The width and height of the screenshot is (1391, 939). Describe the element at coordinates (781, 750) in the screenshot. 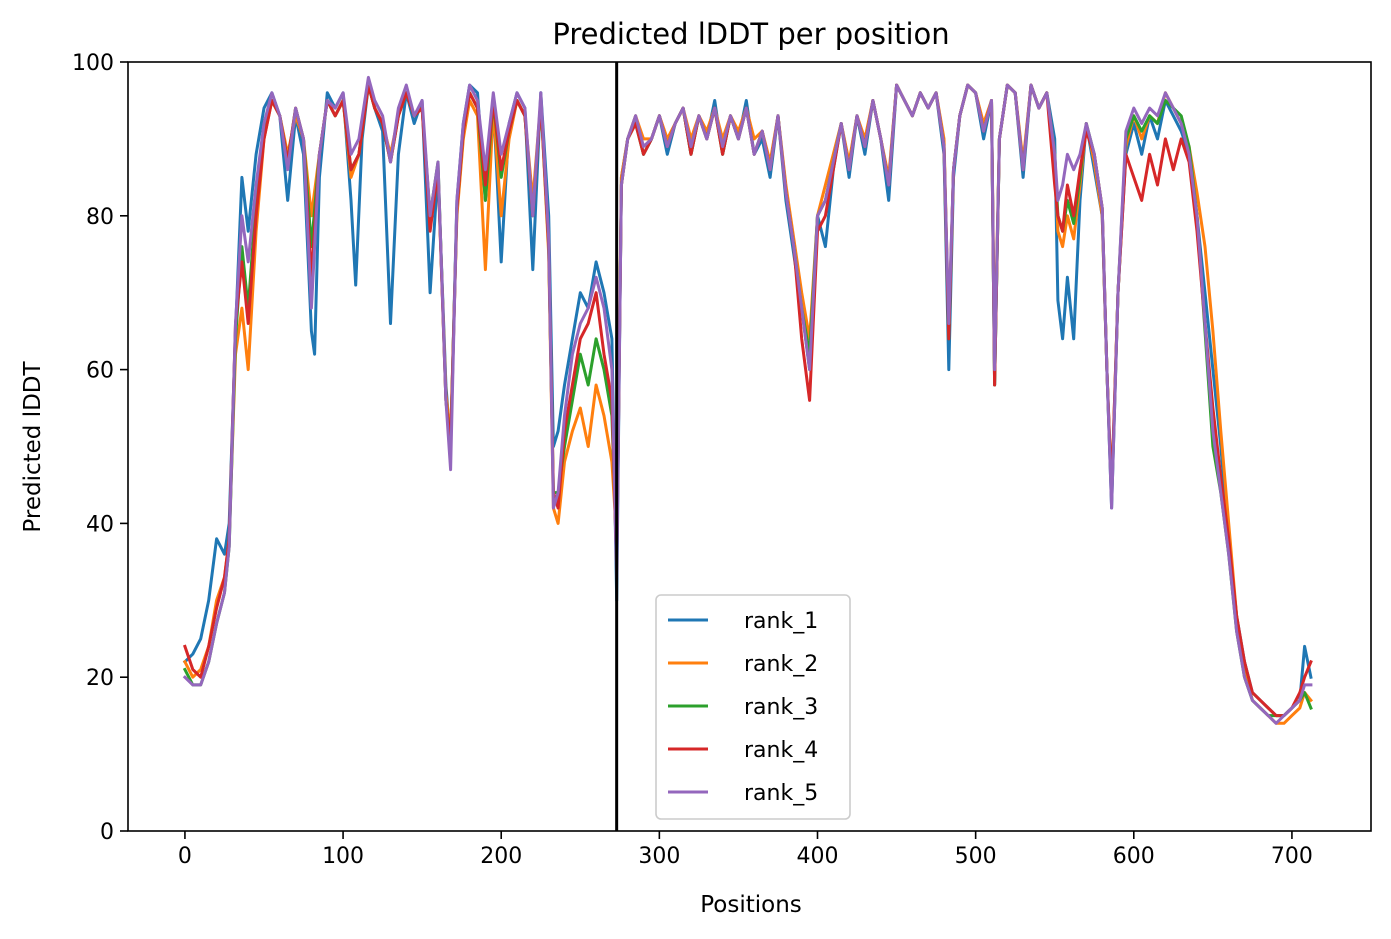

I see `legend-label-rank-4: rank_4` at that location.